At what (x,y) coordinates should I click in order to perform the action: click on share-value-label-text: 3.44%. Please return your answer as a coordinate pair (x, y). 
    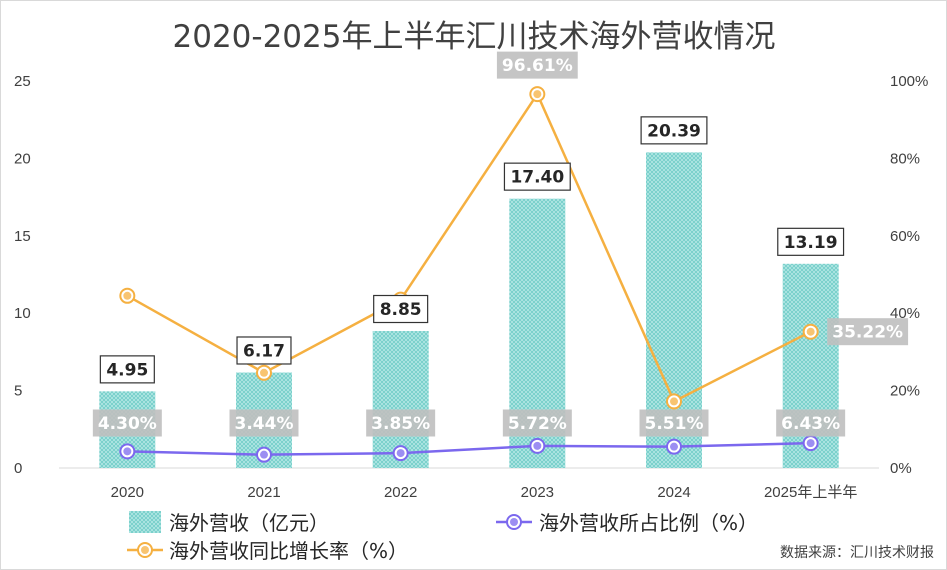
    Looking at the image, I should click on (264, 424).